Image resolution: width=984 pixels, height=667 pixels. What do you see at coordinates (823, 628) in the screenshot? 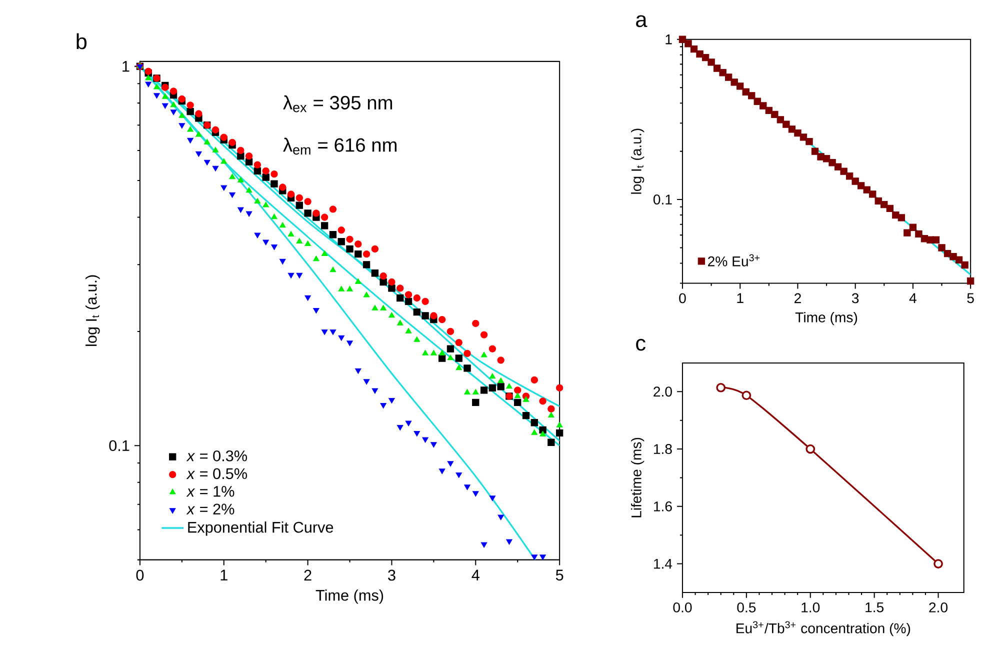
I see `x-axis-title: Eu$^{3+}$/Tb$^{3+}$ concentration (%)` at bounding box center [823, 628].